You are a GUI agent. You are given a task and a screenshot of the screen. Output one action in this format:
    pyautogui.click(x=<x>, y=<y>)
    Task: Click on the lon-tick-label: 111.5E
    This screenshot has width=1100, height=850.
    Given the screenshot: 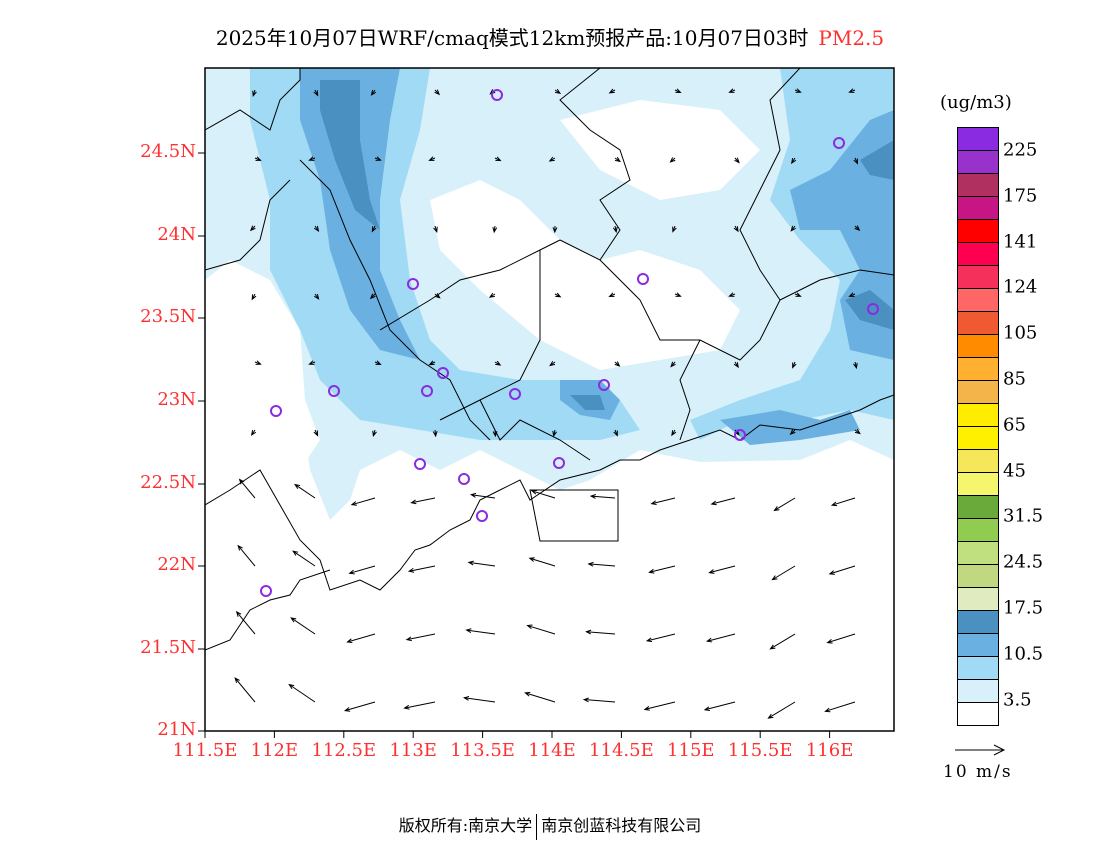 What is the action you would take?
    pyautogui.click(x=205, y=750)
    